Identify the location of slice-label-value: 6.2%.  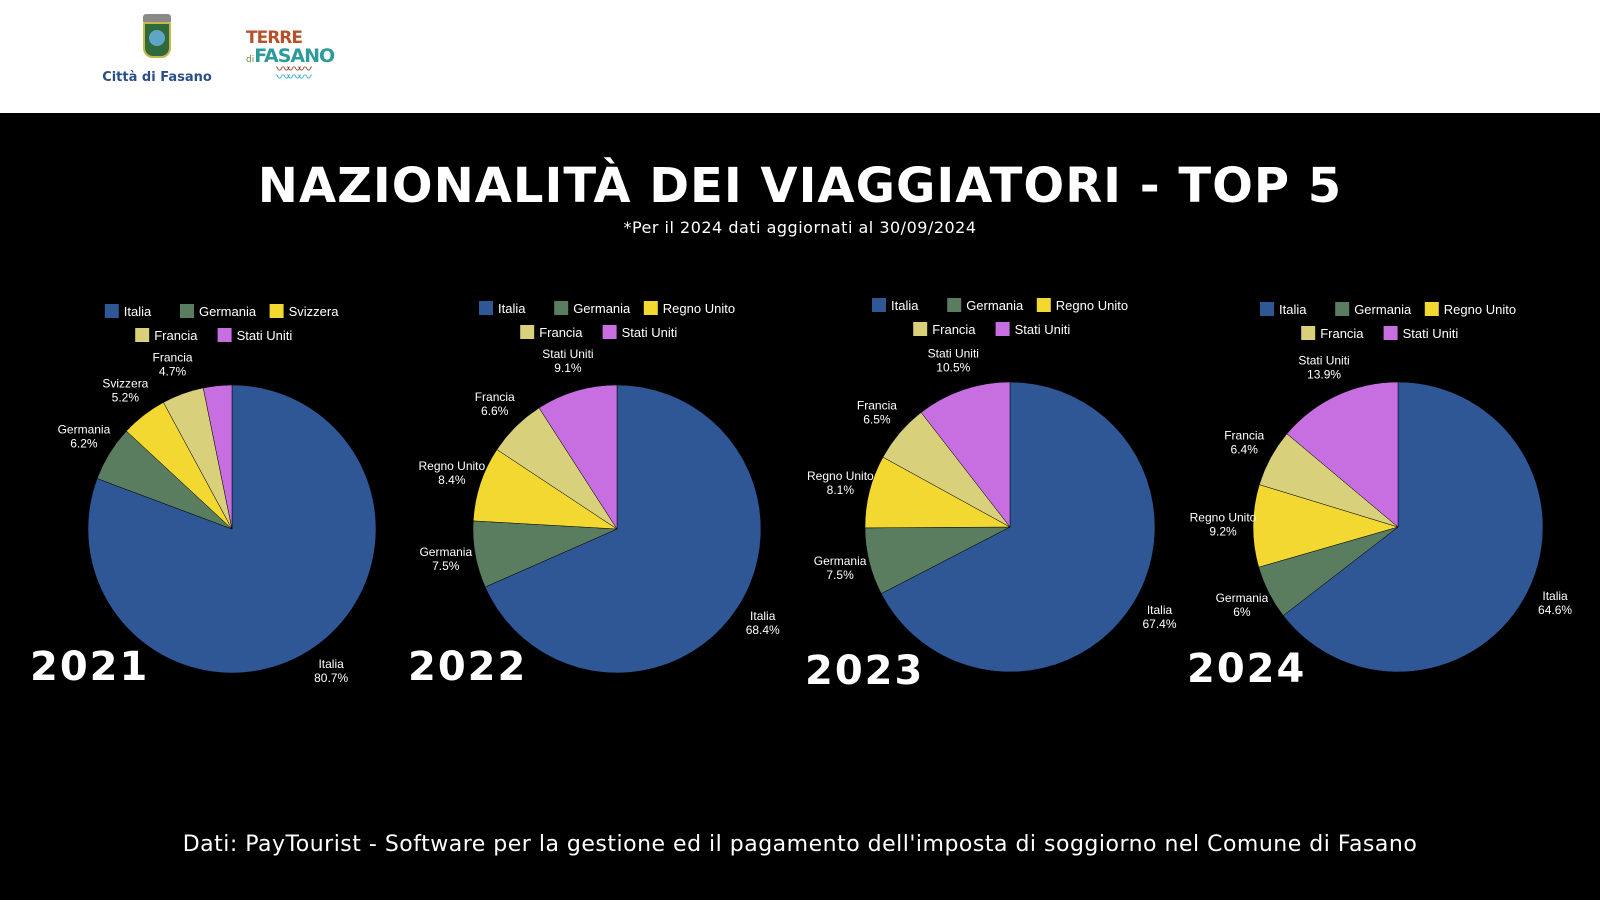
(84, 444).